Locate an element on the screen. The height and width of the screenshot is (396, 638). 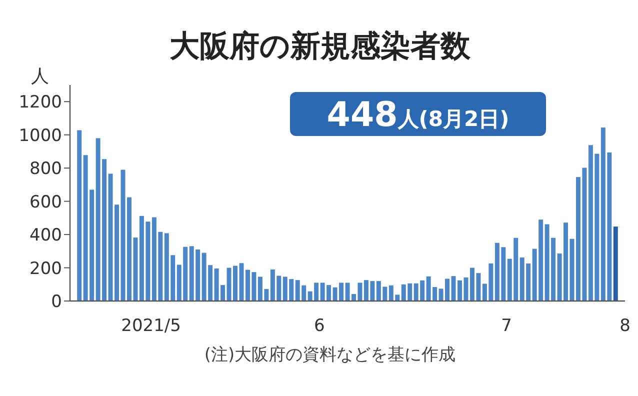
x-tick-label: 7 is located at coordinates (506, 326).